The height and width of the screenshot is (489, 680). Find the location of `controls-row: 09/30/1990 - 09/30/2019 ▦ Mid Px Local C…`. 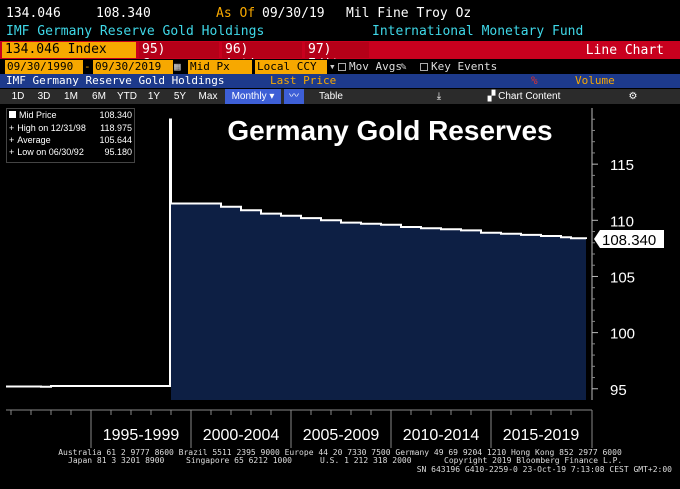

controls-row: 09/30/1990 - 09/30/2019 ▦ Mid Px Local C… is located at coordinates (340, 67).